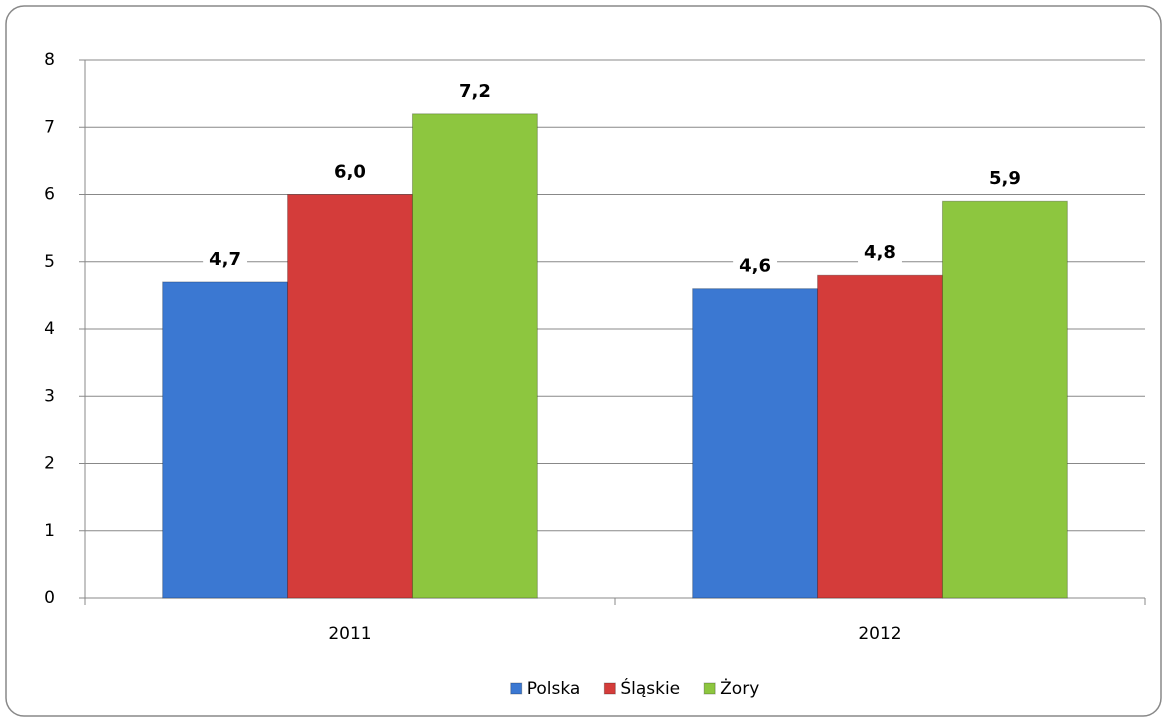  I want to click on value-label: 7,2, so click(475, 91).